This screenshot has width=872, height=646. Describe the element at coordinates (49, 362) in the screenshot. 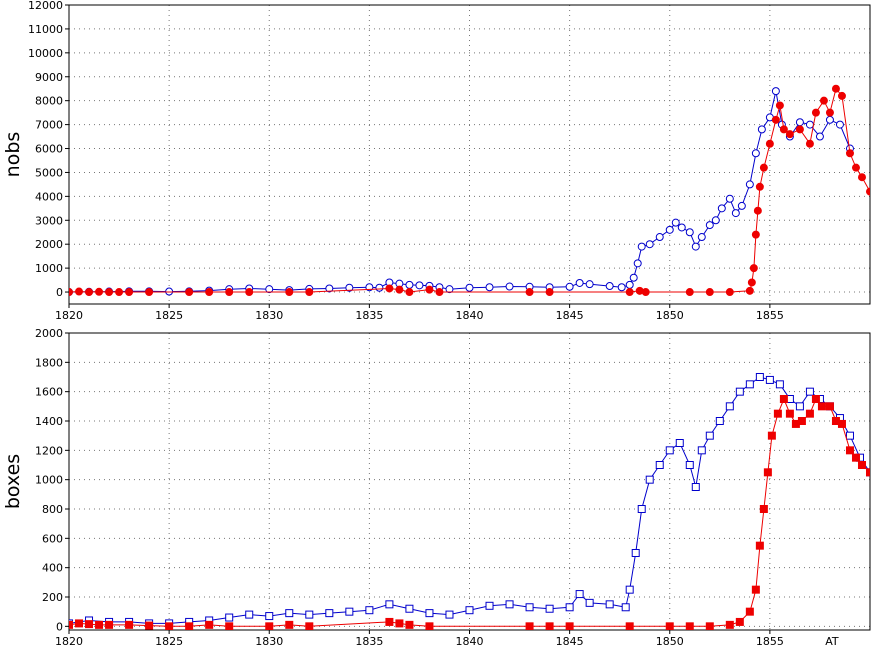

I see `y-tick-label: 1800` at that location.